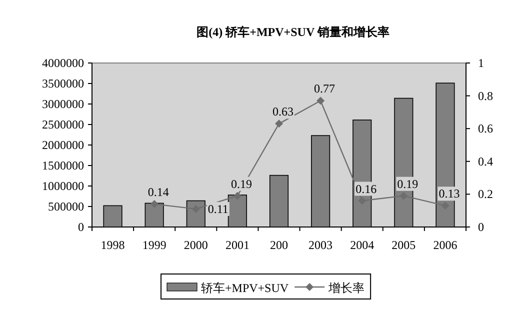 This screenshot has height=322, width=526. Describe the element at coordinates (81, 227) in the screenshot. I see `y-tick-label: 0` at that location.